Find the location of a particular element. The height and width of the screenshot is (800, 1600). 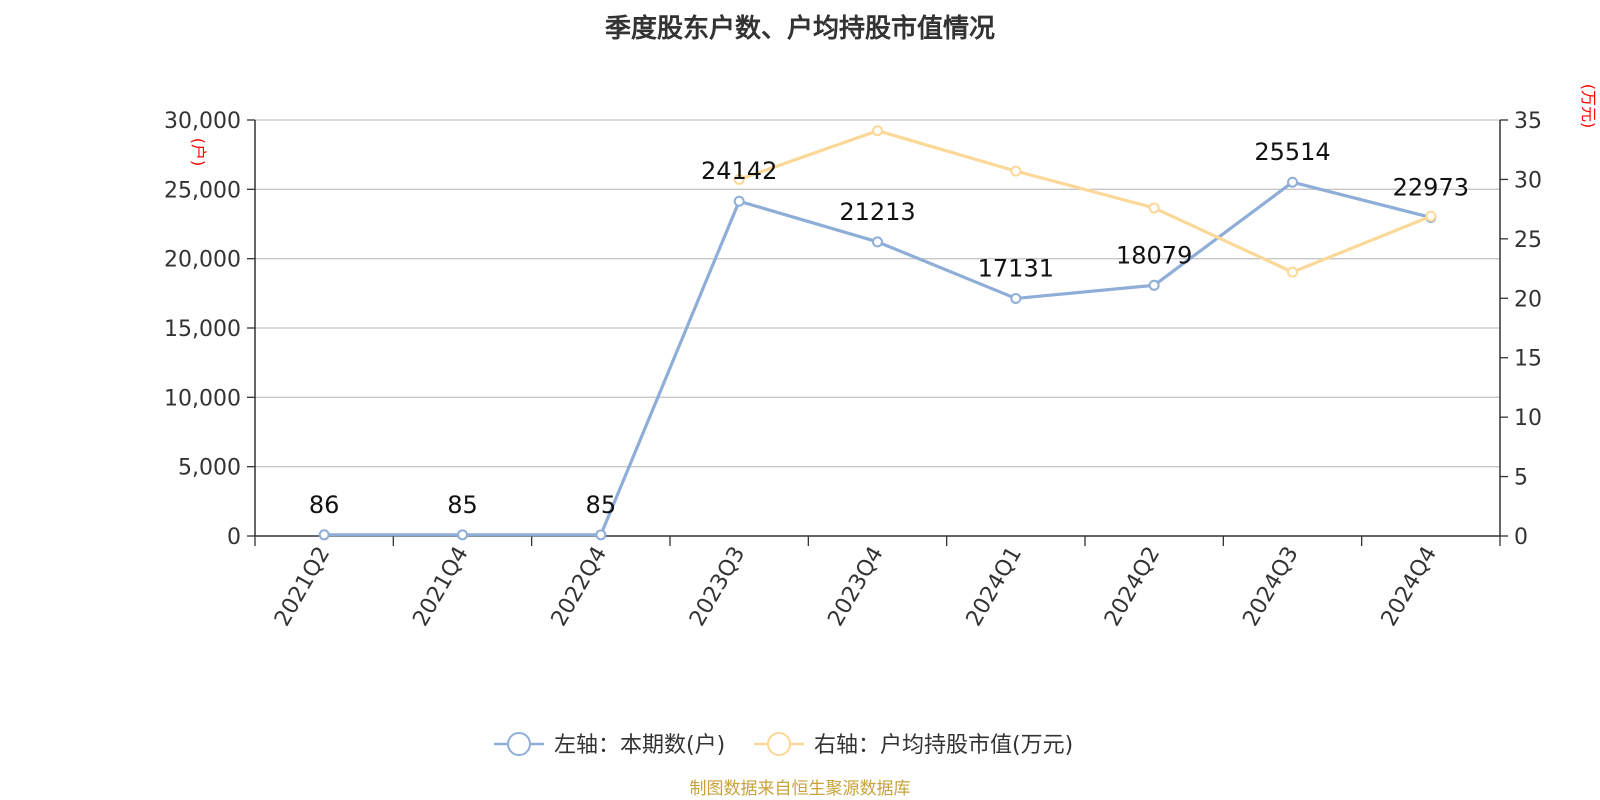

data-label: 25514 is located at coordinates (1292, 152).